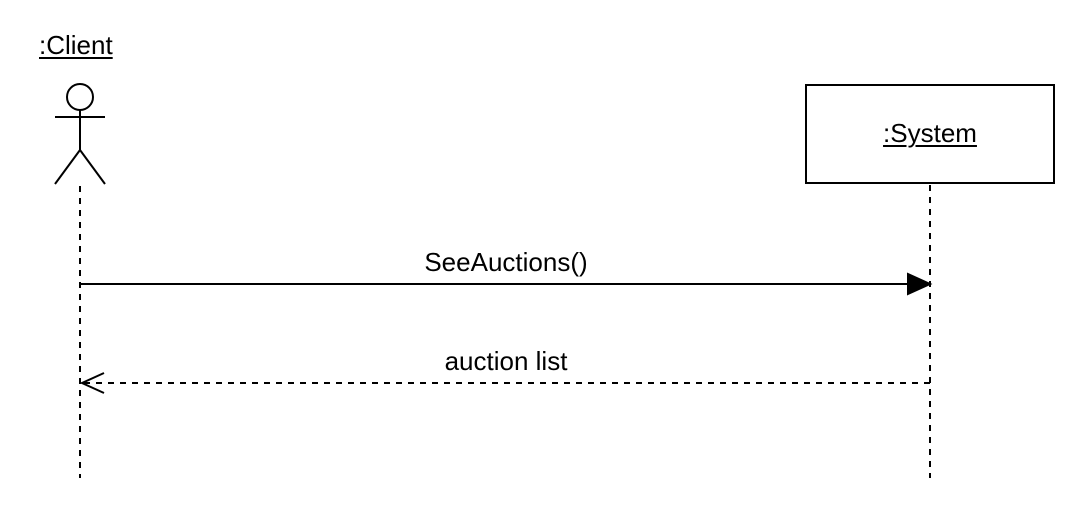 The height and width of the screenshot is (516, 1076). What do you see at coordinates (92, 167) in the screenshot?
I see `actor-right-leg` at bounding box center [92, 167].